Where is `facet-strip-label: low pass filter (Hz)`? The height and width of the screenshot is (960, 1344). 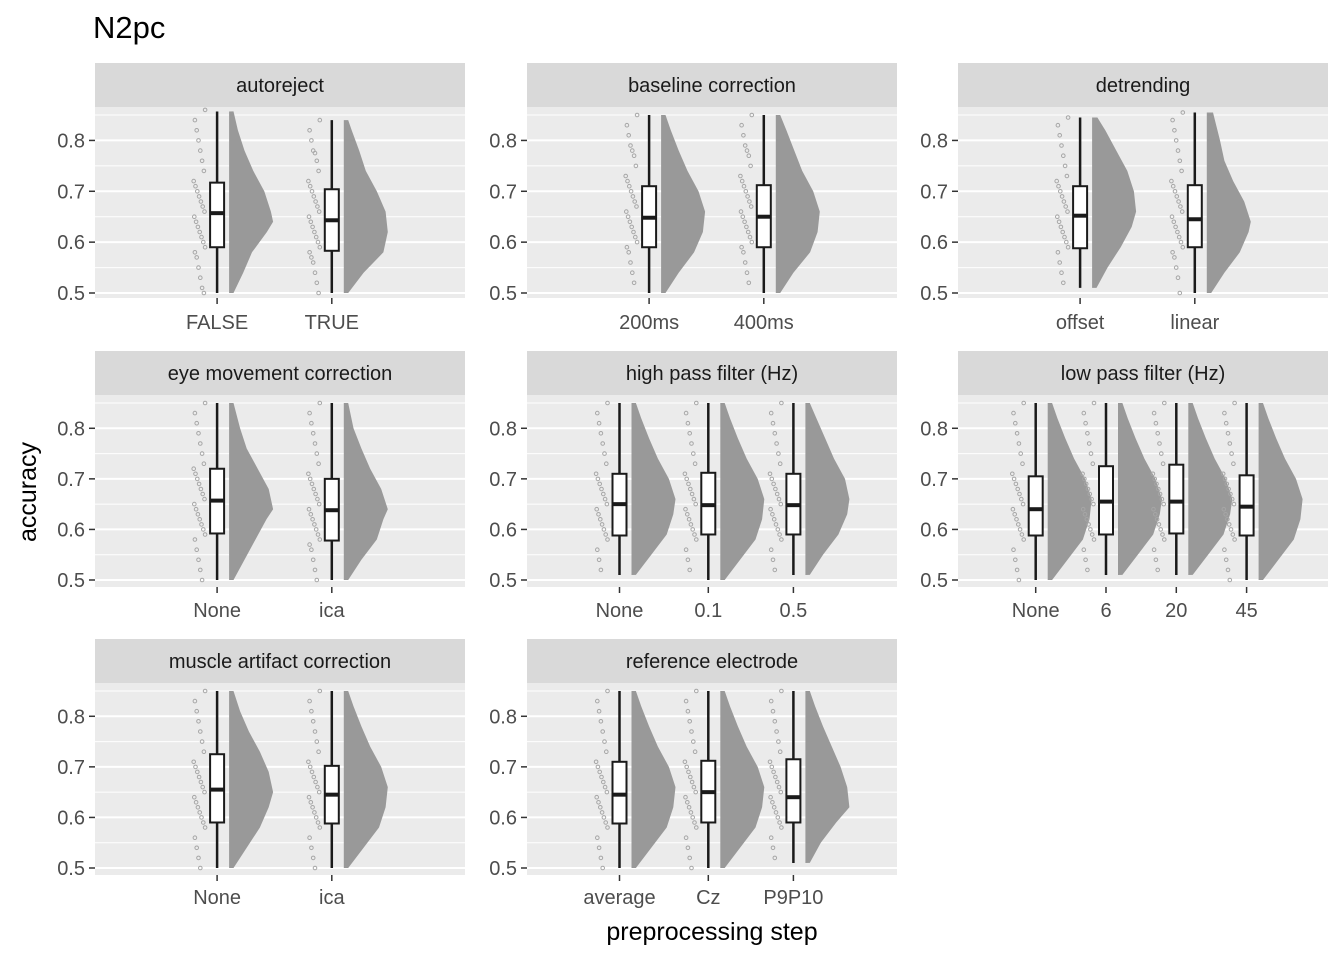 facet-strip-label: low pass filter (Hz) is located at coordinates (1143, 374).